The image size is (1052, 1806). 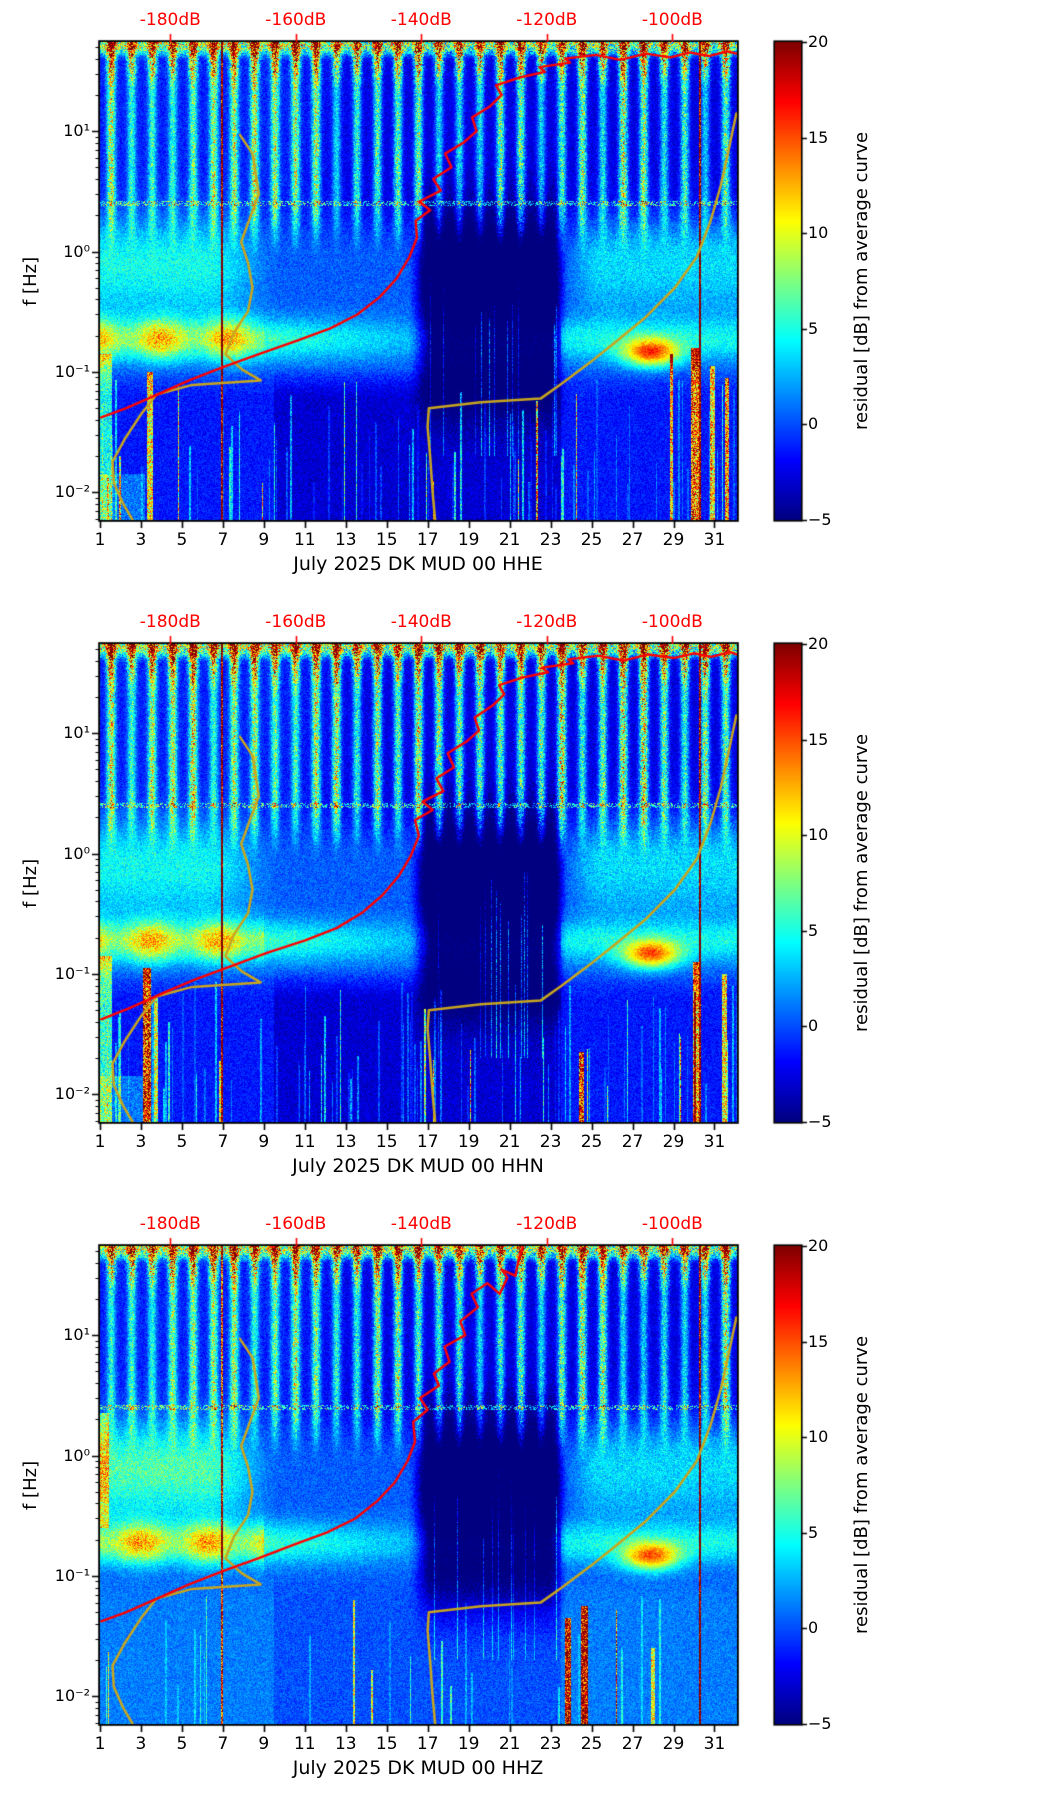 What do you see at coordinates (418, 1768) in the screenshot?
I see `x-axis-title-hhz: July 2025 DK MUD 00 HHZ` at bounding box center [418, 1768].